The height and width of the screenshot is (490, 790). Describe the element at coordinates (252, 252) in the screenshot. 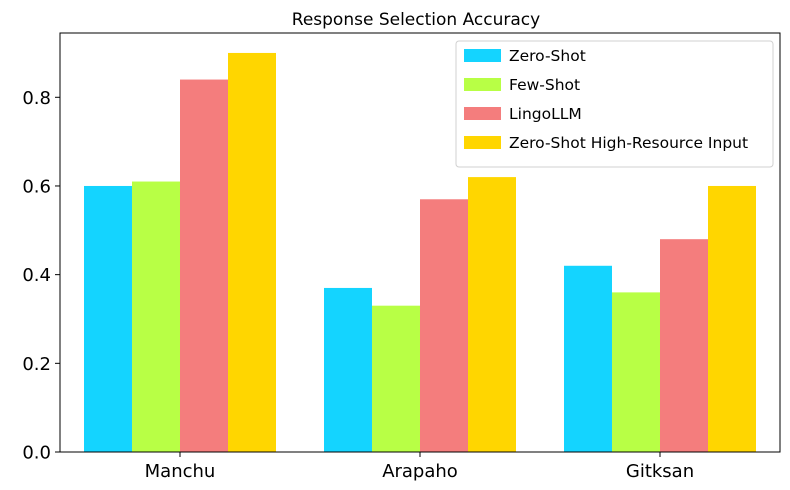

I see `bar-manchu-zero-shot-high-resource-input` at that location.